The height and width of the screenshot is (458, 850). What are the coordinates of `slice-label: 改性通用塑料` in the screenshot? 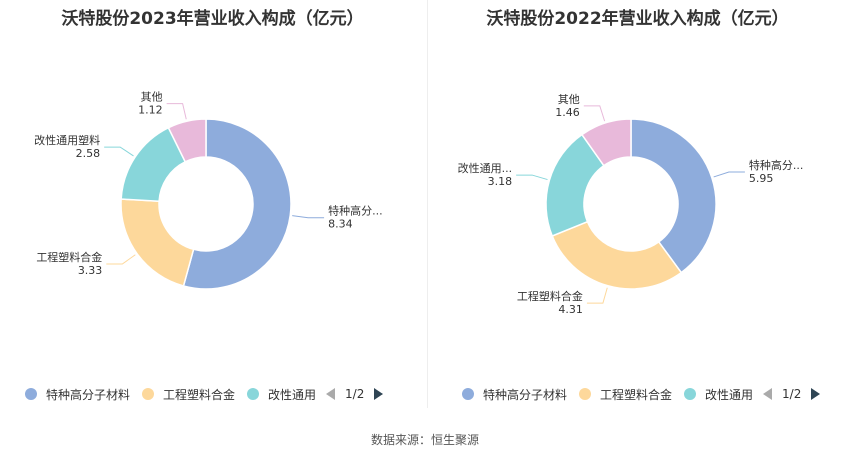 It's located at (67, 140).